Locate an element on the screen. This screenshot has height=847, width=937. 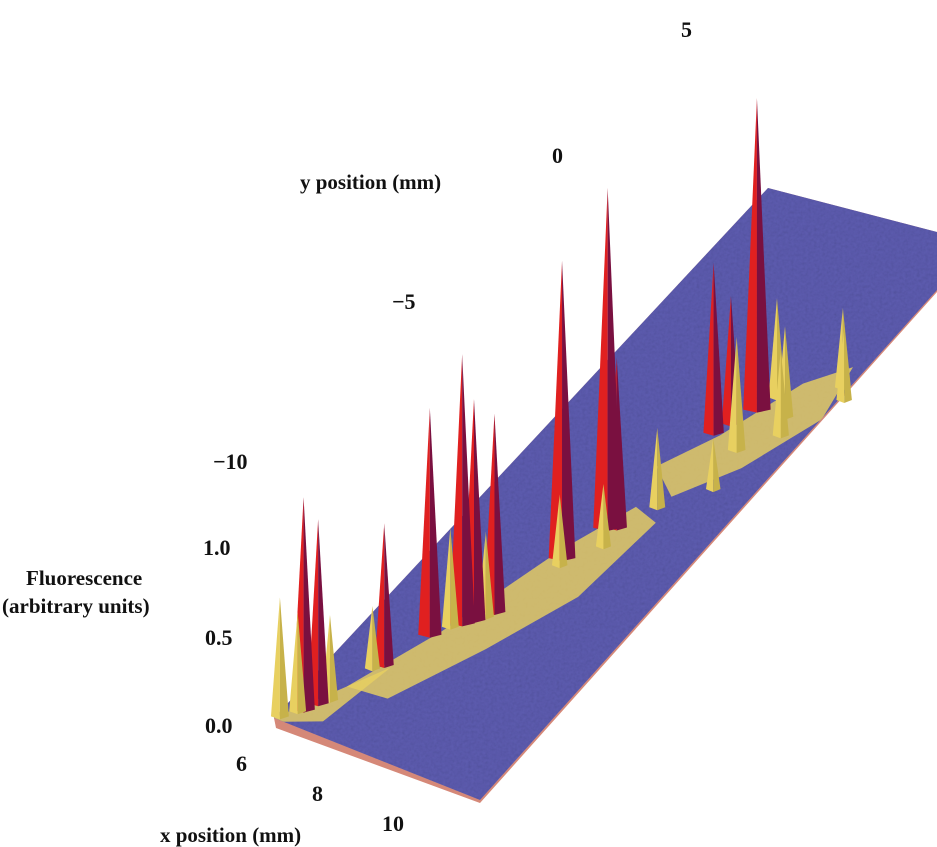
fluorescent-region is located at coordinates (755, 432).